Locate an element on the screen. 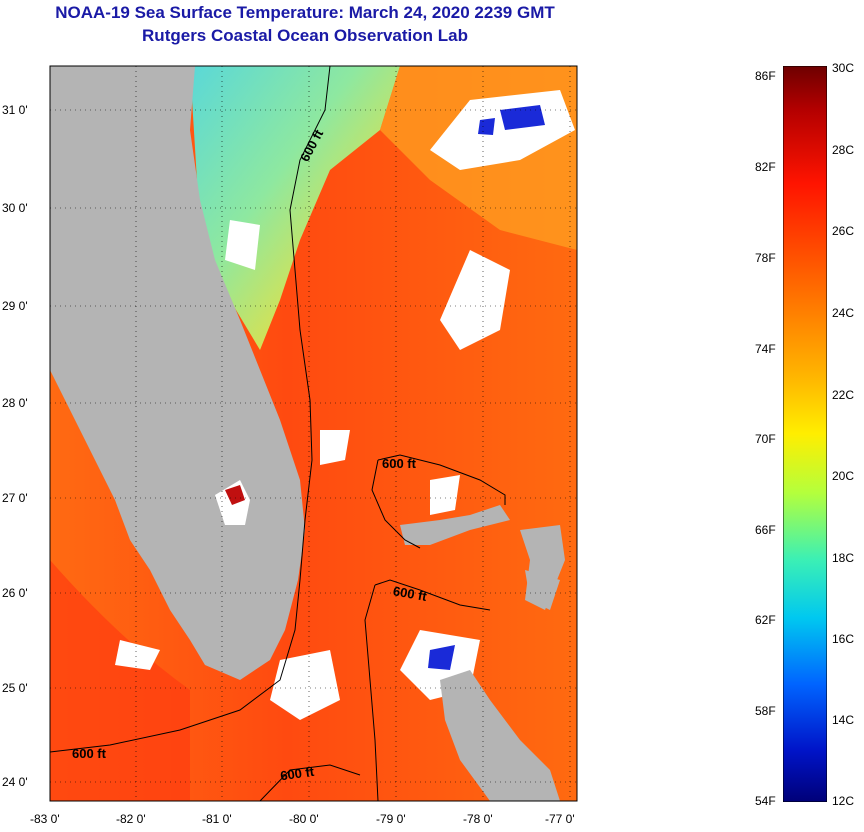 The width and height of the screenshot is (864, 832). cb-label-74f: 74F is located at coordinates (765, 349).